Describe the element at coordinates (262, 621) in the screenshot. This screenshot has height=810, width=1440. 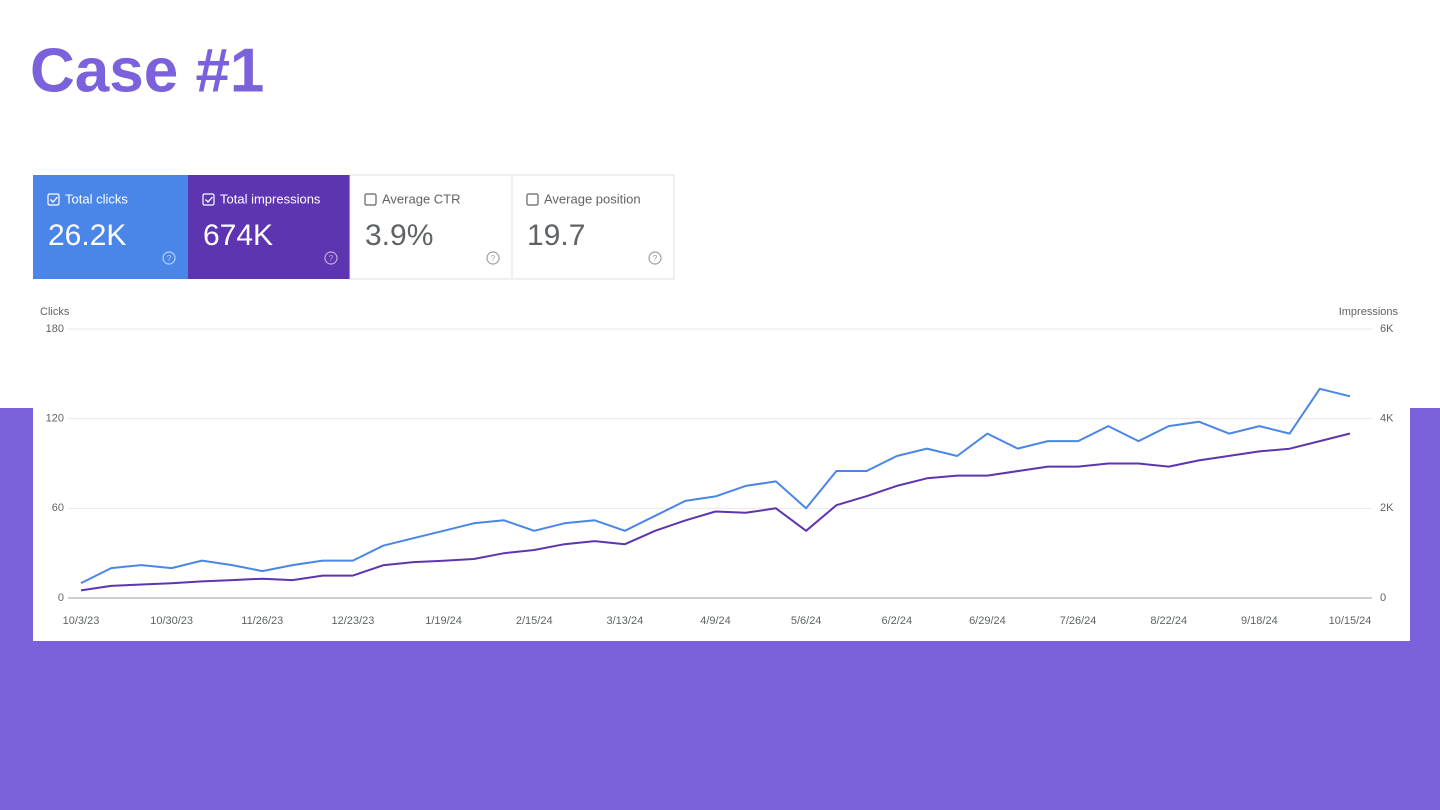
I see `x-tick-label: 11/26/23` at that location.